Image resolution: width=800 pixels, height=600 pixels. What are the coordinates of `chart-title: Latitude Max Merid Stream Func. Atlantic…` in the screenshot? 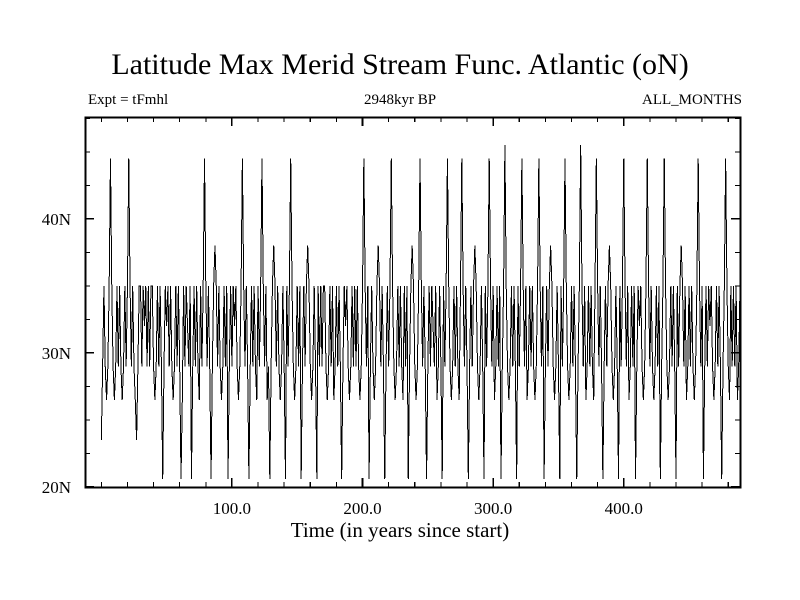 It's located at (400, 64).